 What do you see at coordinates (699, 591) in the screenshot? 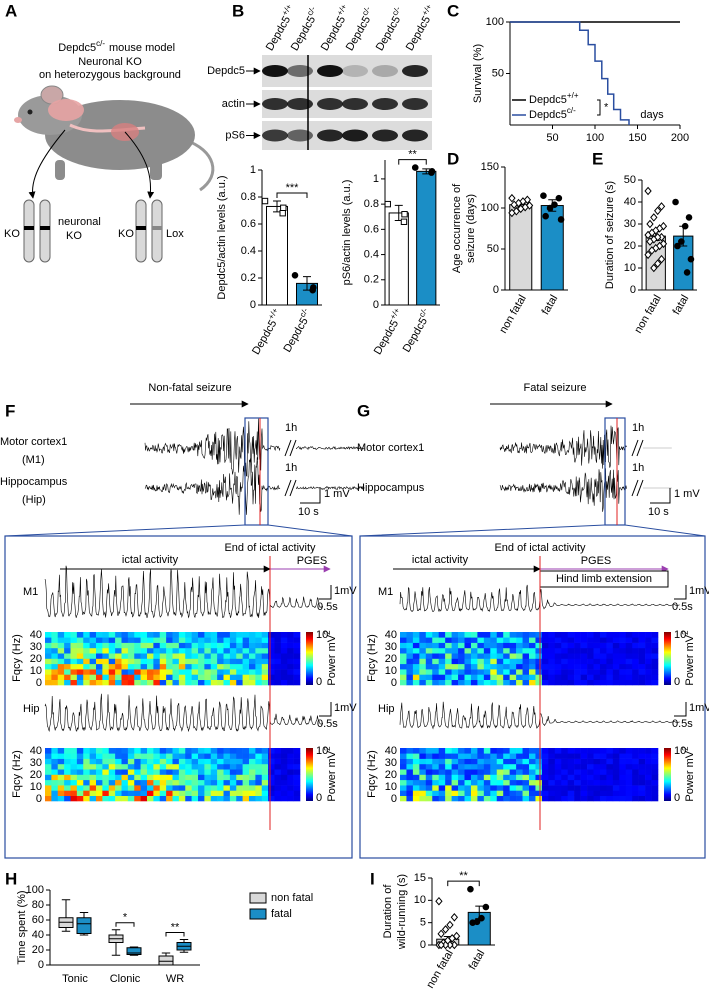
I see `scale-label: 1mV` at bounding box center [699, 591].